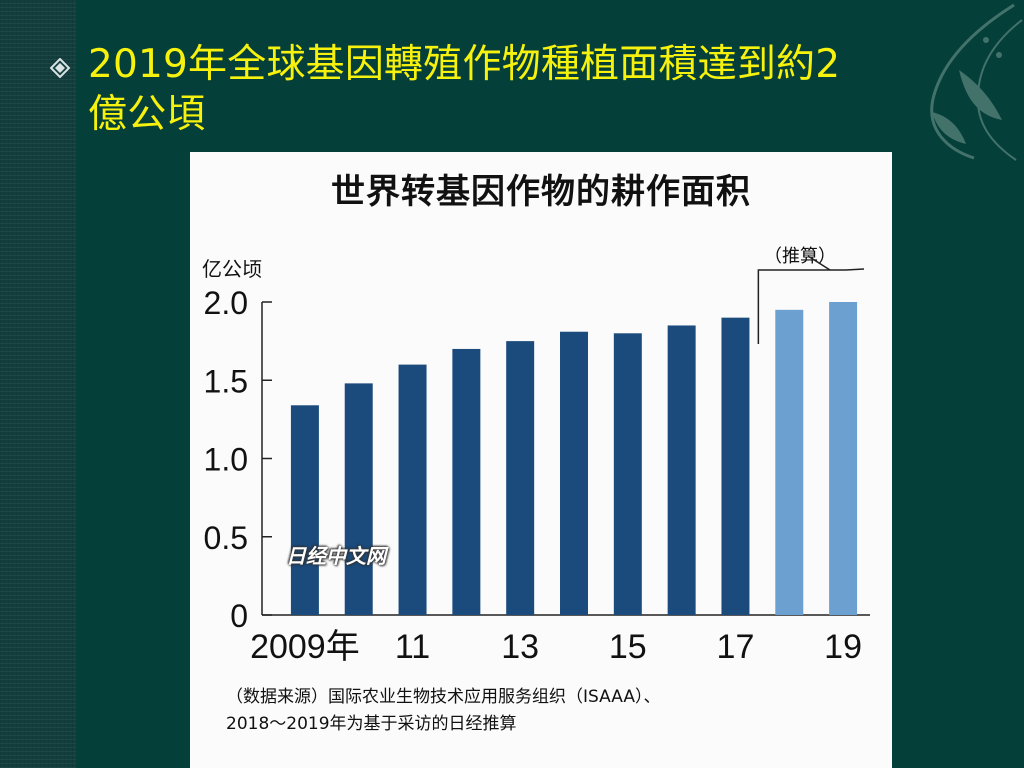 This screenshot has width=1024, height=768. What do you see at coordinates (541, 192) in the screenshot?
I see `chart-title: 世界转基因作物的耕作面积` at bounding box center [541, 192].